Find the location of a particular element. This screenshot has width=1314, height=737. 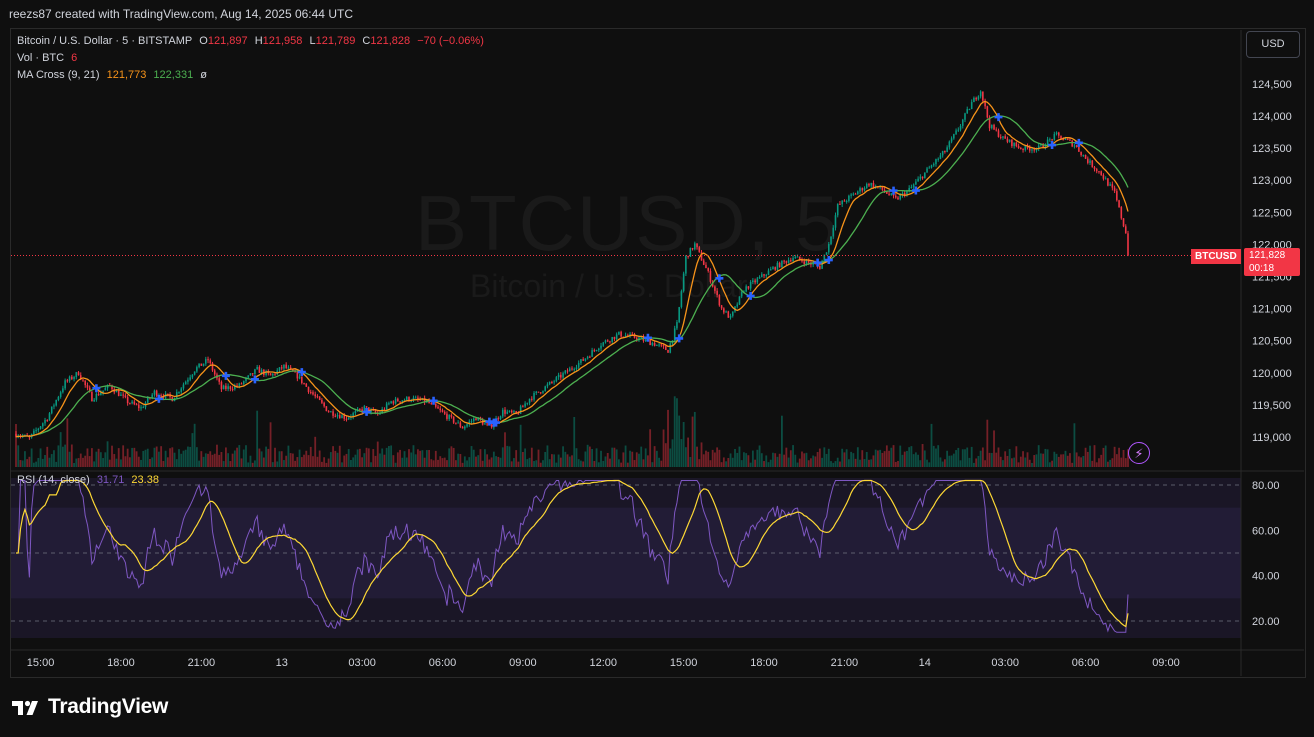

open-value: 121,897 is located at coordinates (227, 41).